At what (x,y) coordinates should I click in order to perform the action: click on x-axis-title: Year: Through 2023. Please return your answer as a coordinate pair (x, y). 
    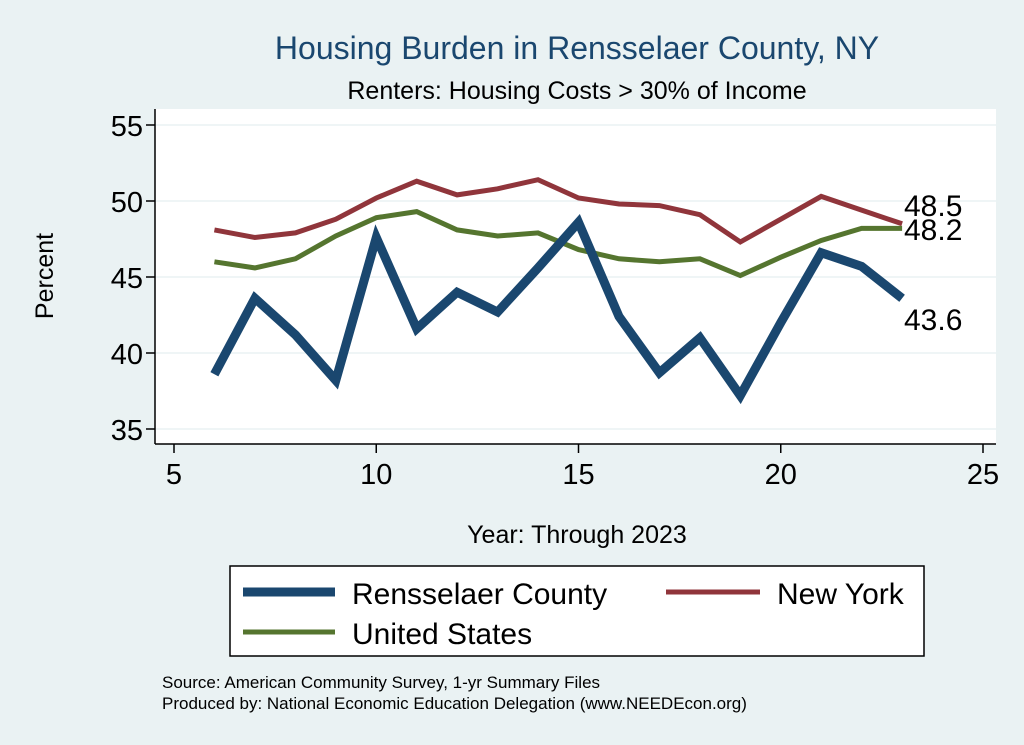
    Looking at the image, I should click on (577, 535).